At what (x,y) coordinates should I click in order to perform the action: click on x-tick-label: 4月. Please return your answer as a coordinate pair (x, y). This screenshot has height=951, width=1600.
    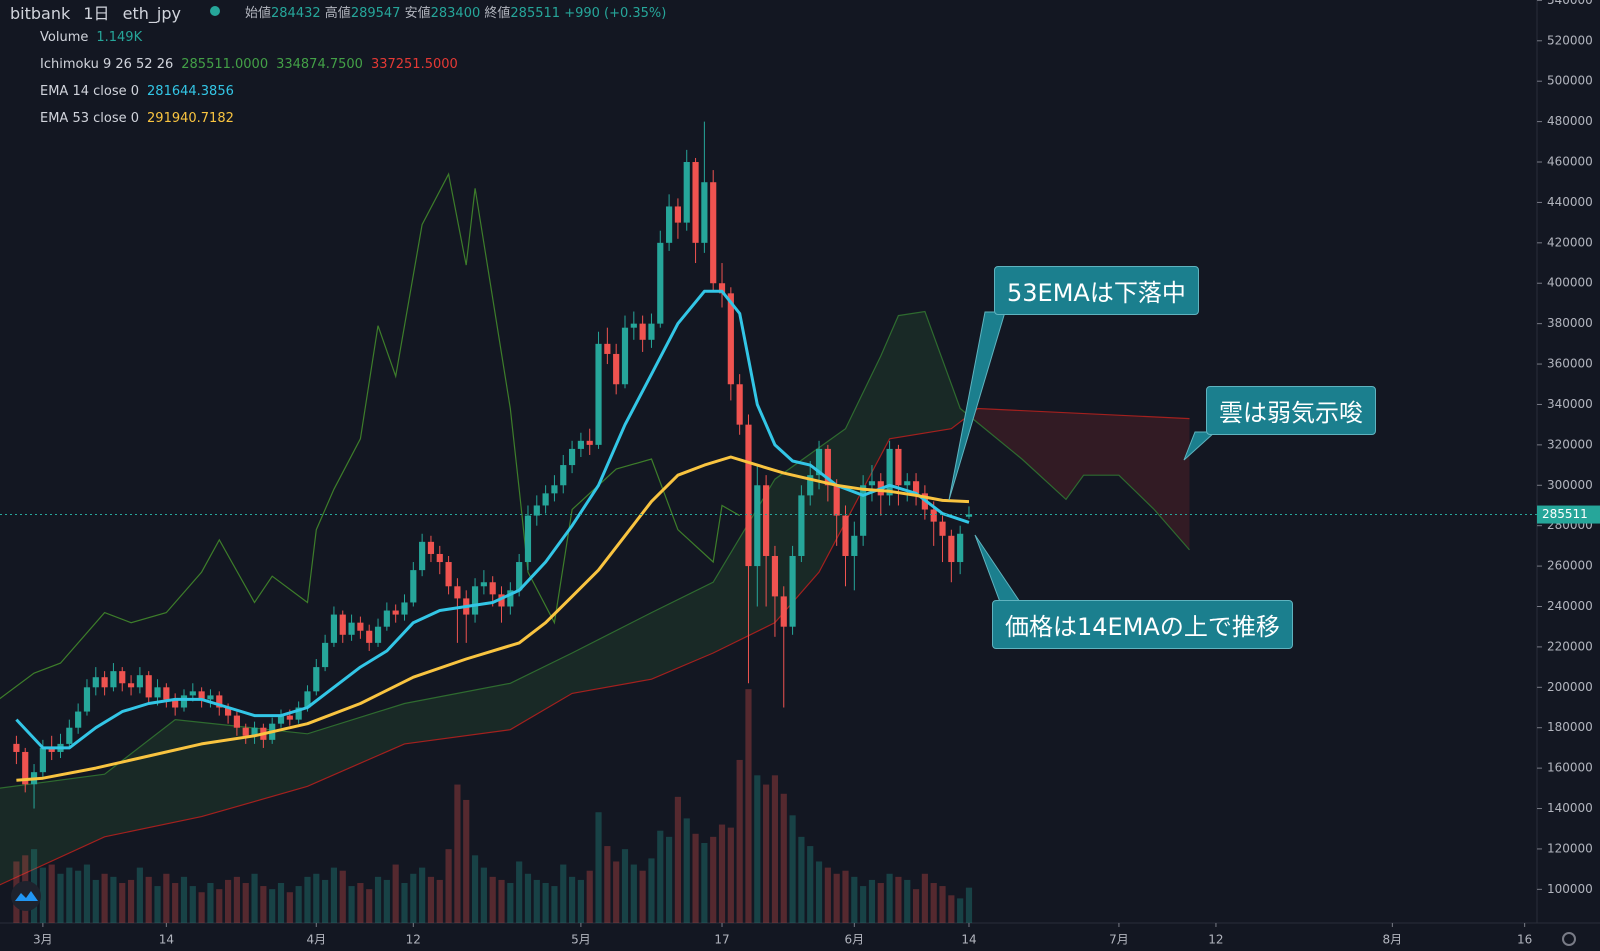
    Looking at the image, I should click on (316, 940).